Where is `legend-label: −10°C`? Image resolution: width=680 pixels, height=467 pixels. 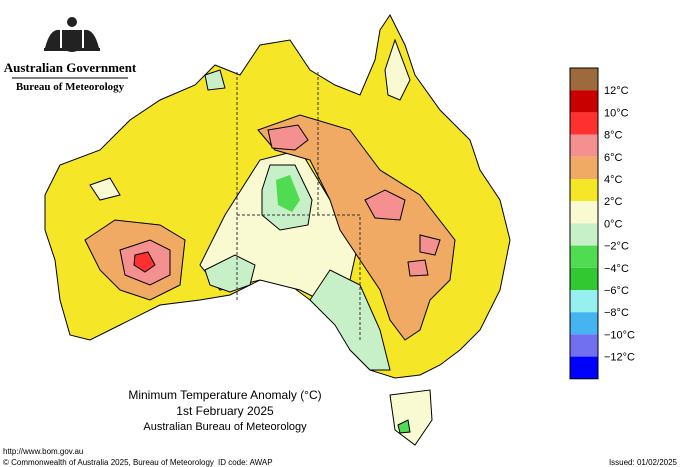
legend-label: −10°C is located at coordinates (619, 335).